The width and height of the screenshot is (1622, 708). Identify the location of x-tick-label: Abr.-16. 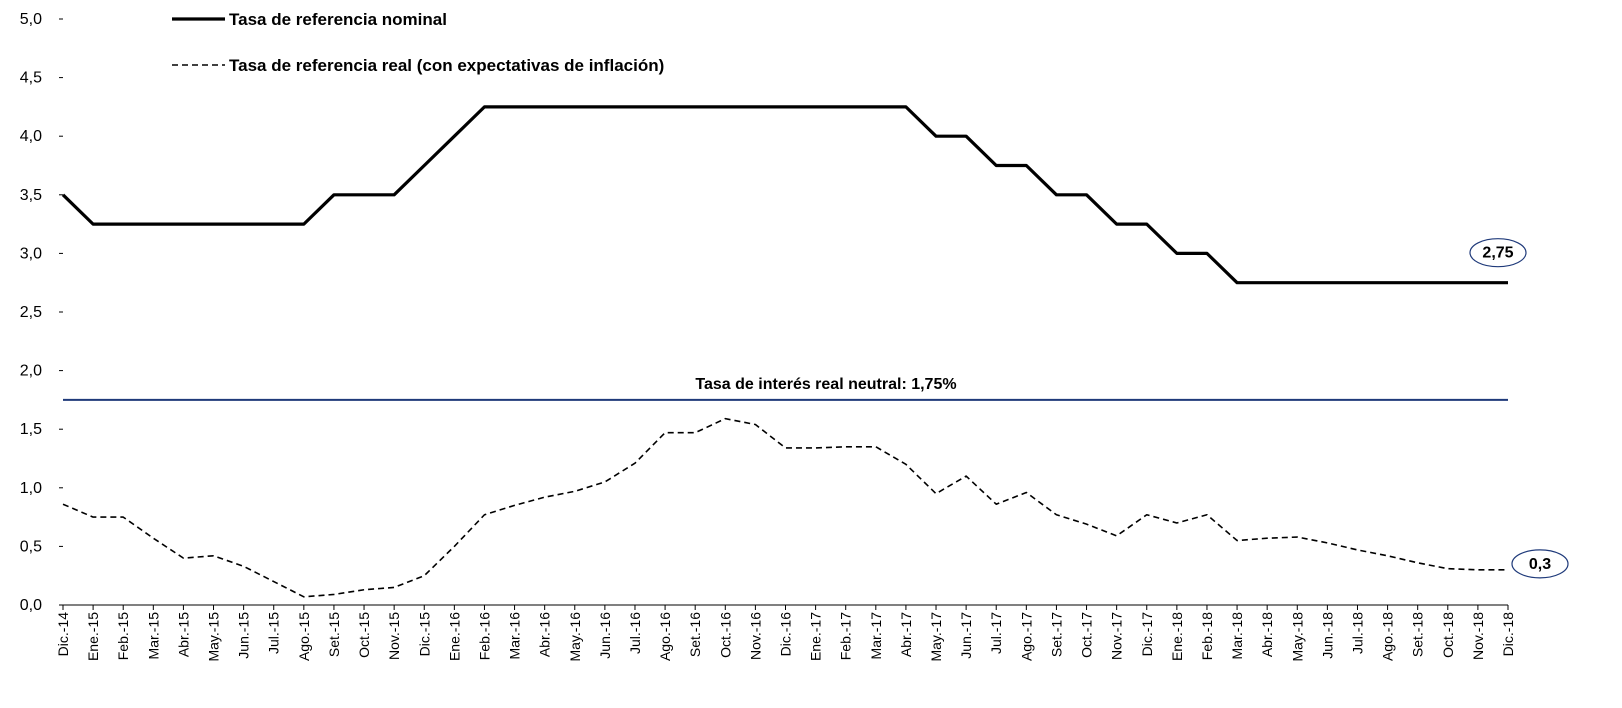
(545, 634).